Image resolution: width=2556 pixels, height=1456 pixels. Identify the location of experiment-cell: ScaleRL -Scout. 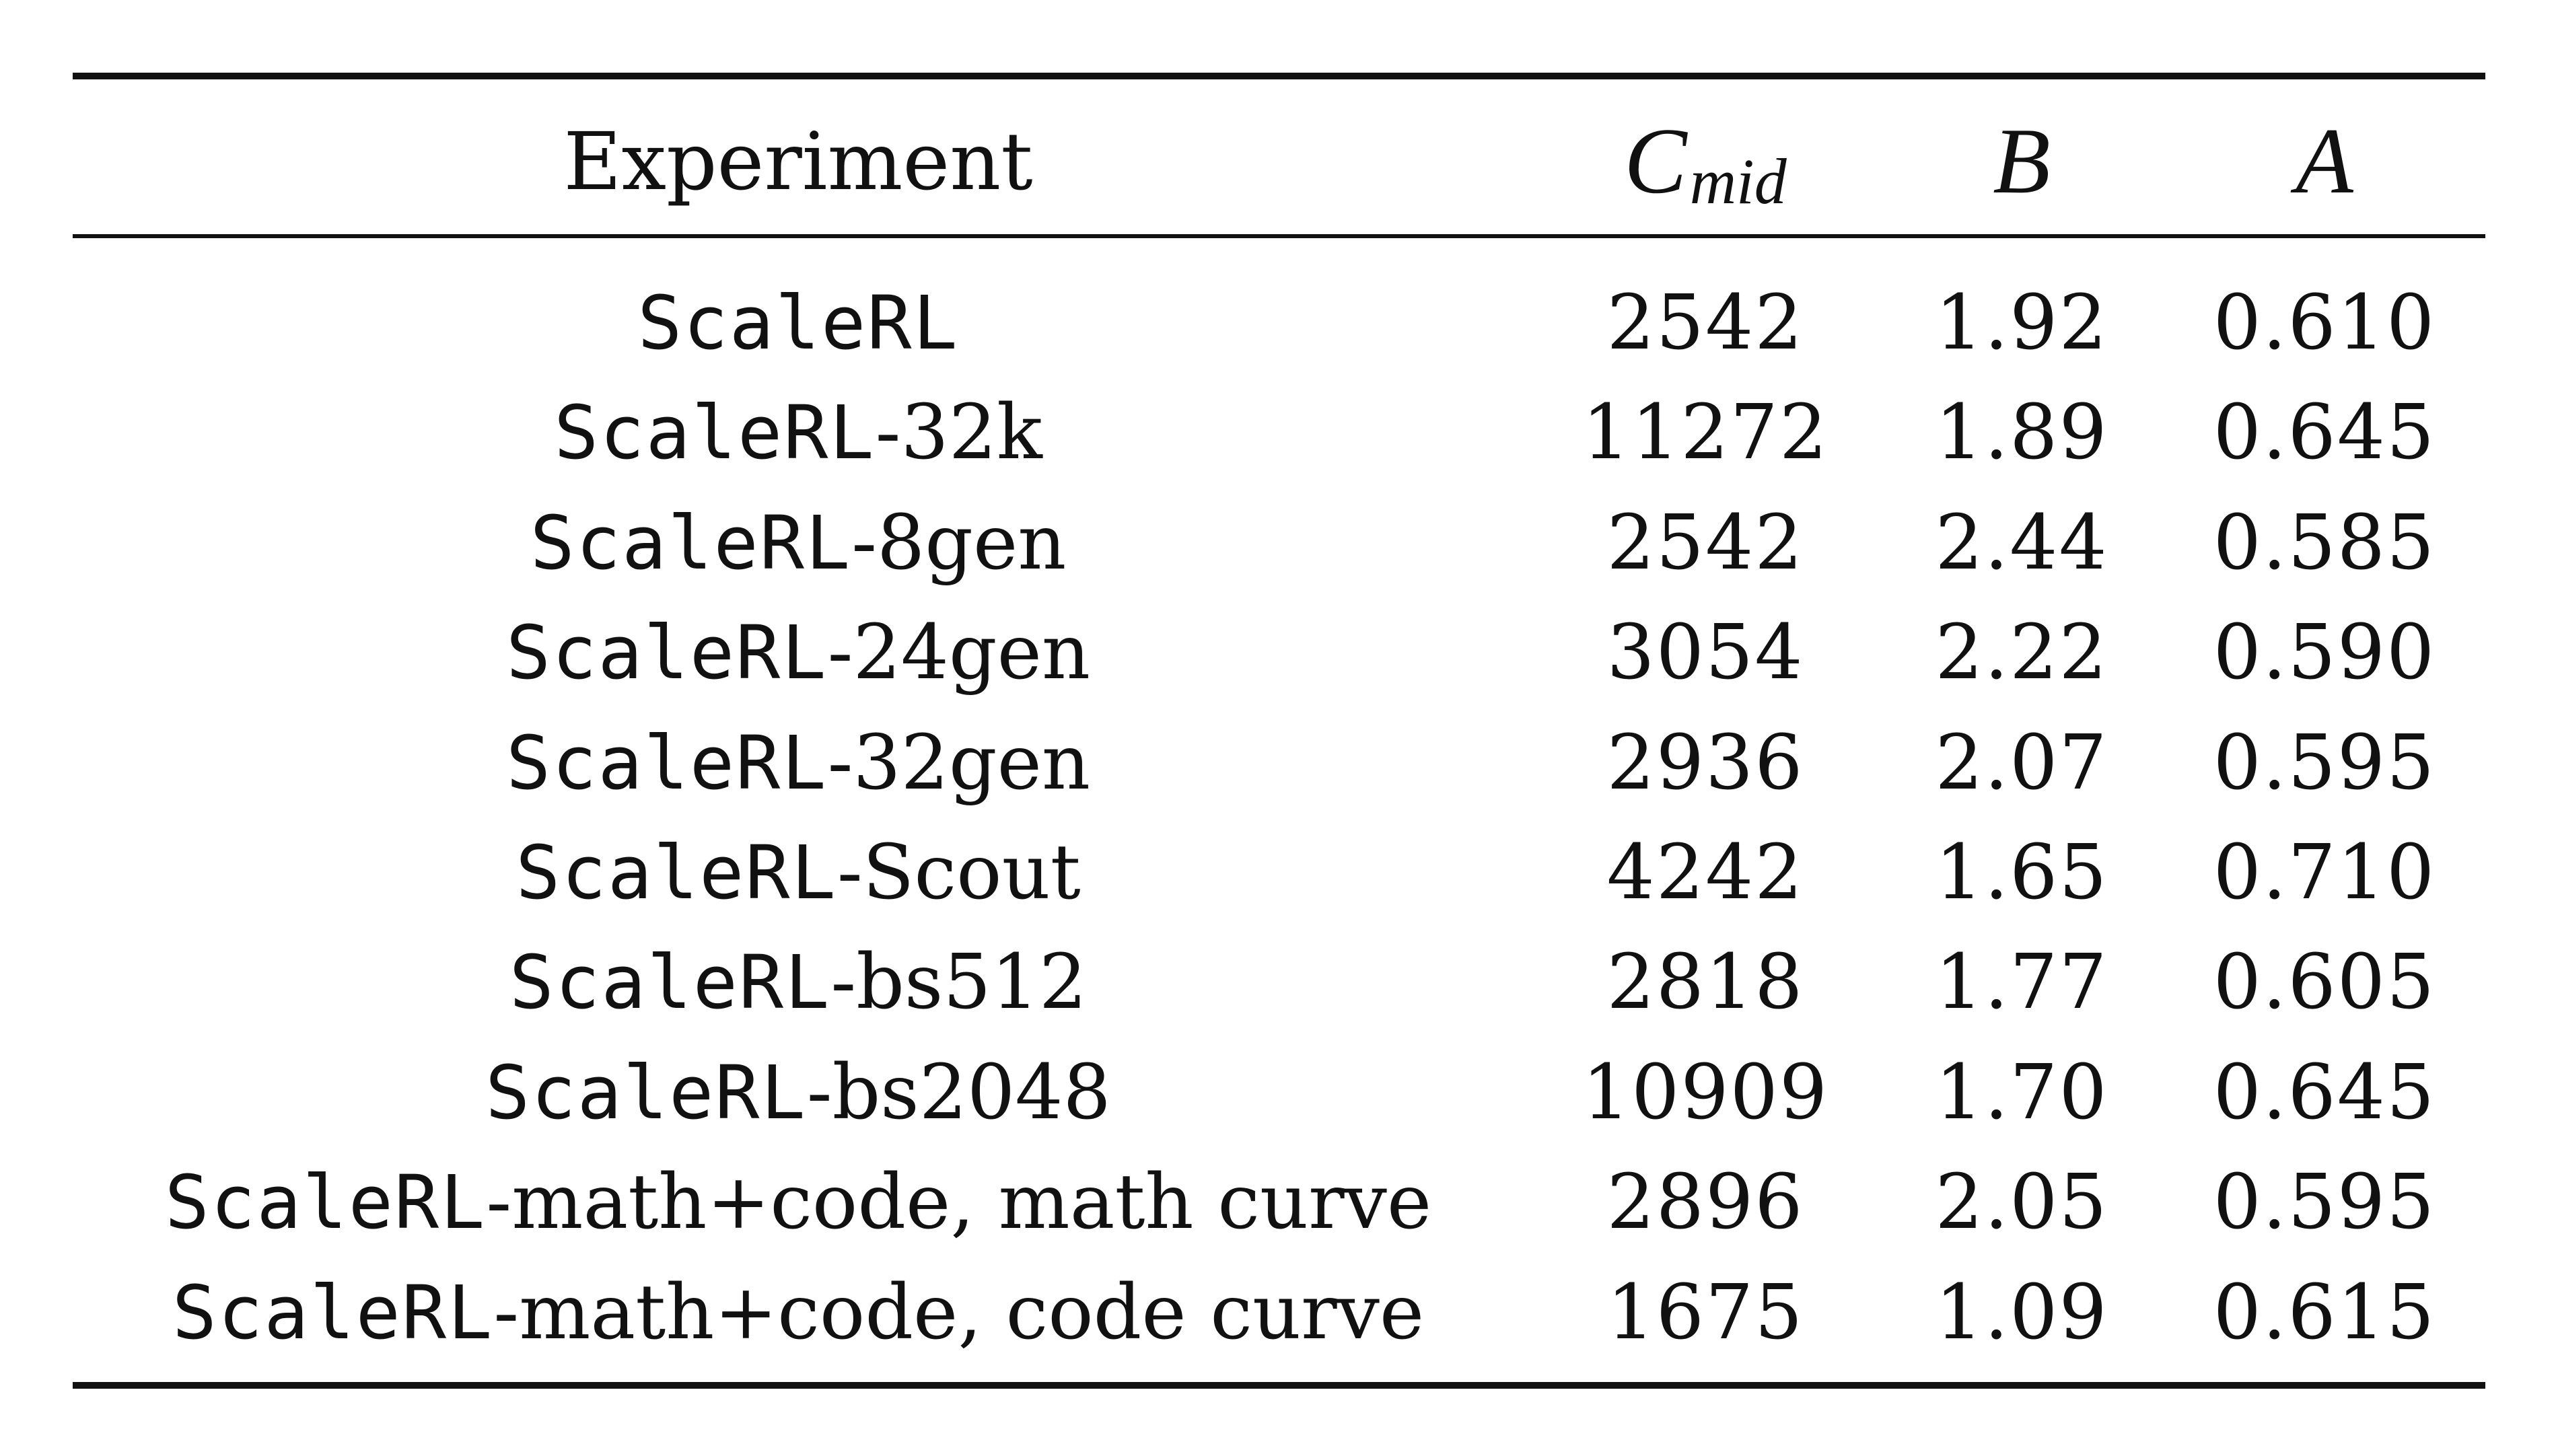
(798, 872).